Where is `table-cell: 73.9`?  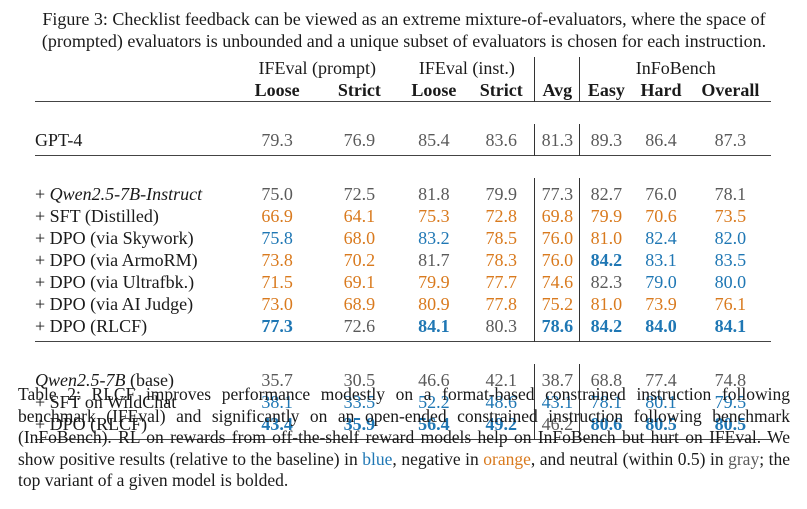 table-cell: 73.9 is located at coordinates (661, 304).